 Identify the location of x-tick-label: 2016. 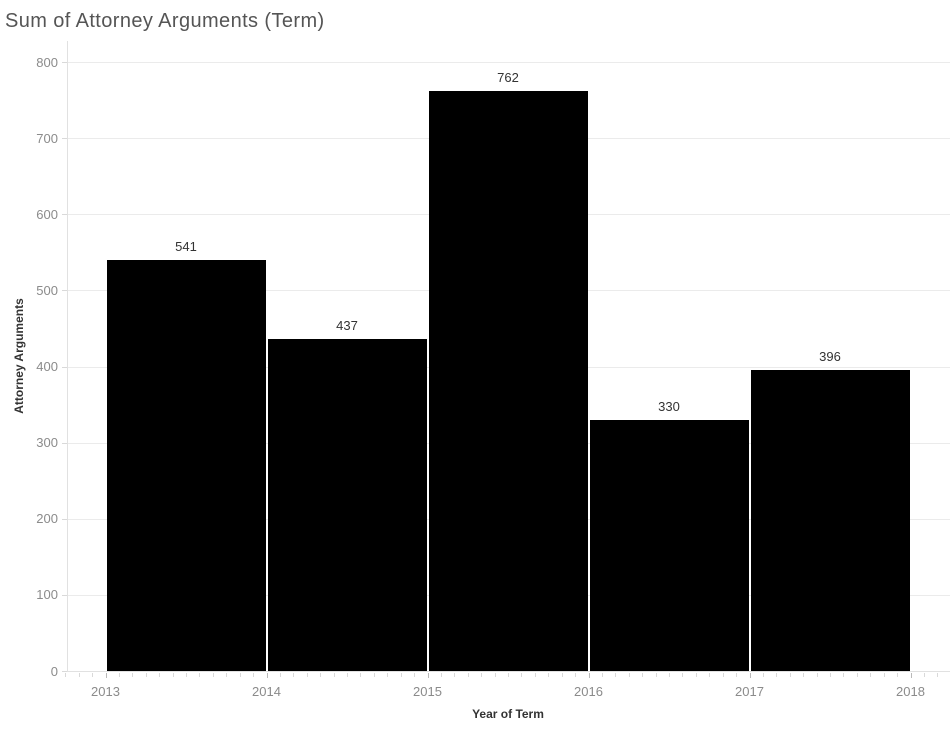
(588, 691).